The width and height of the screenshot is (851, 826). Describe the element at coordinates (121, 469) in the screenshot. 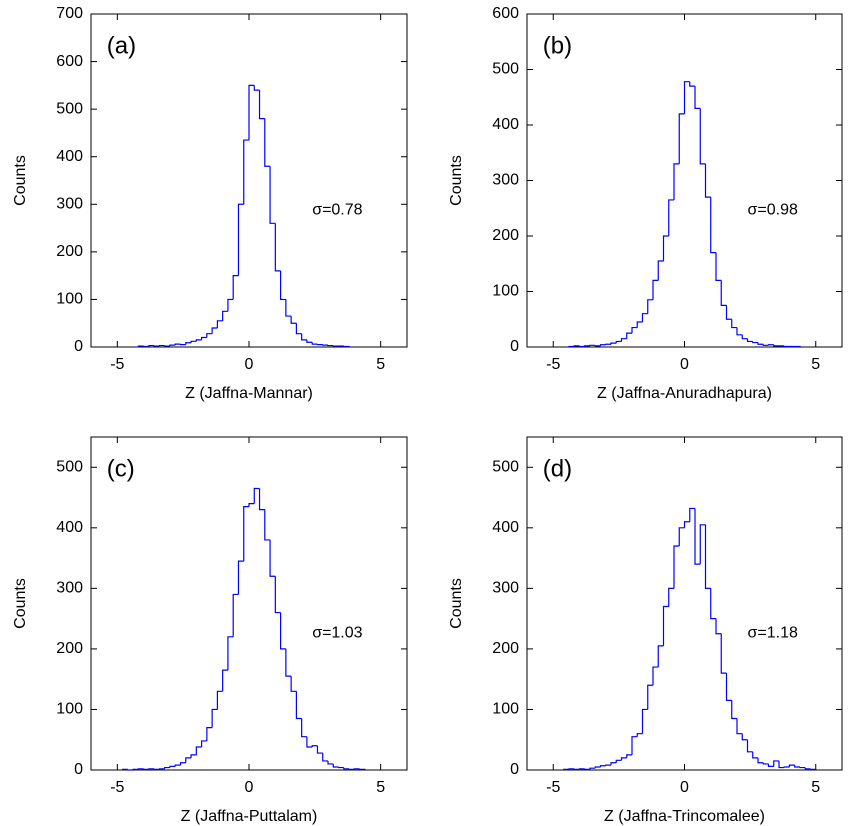

I see `panel-label: (c)` at that location.